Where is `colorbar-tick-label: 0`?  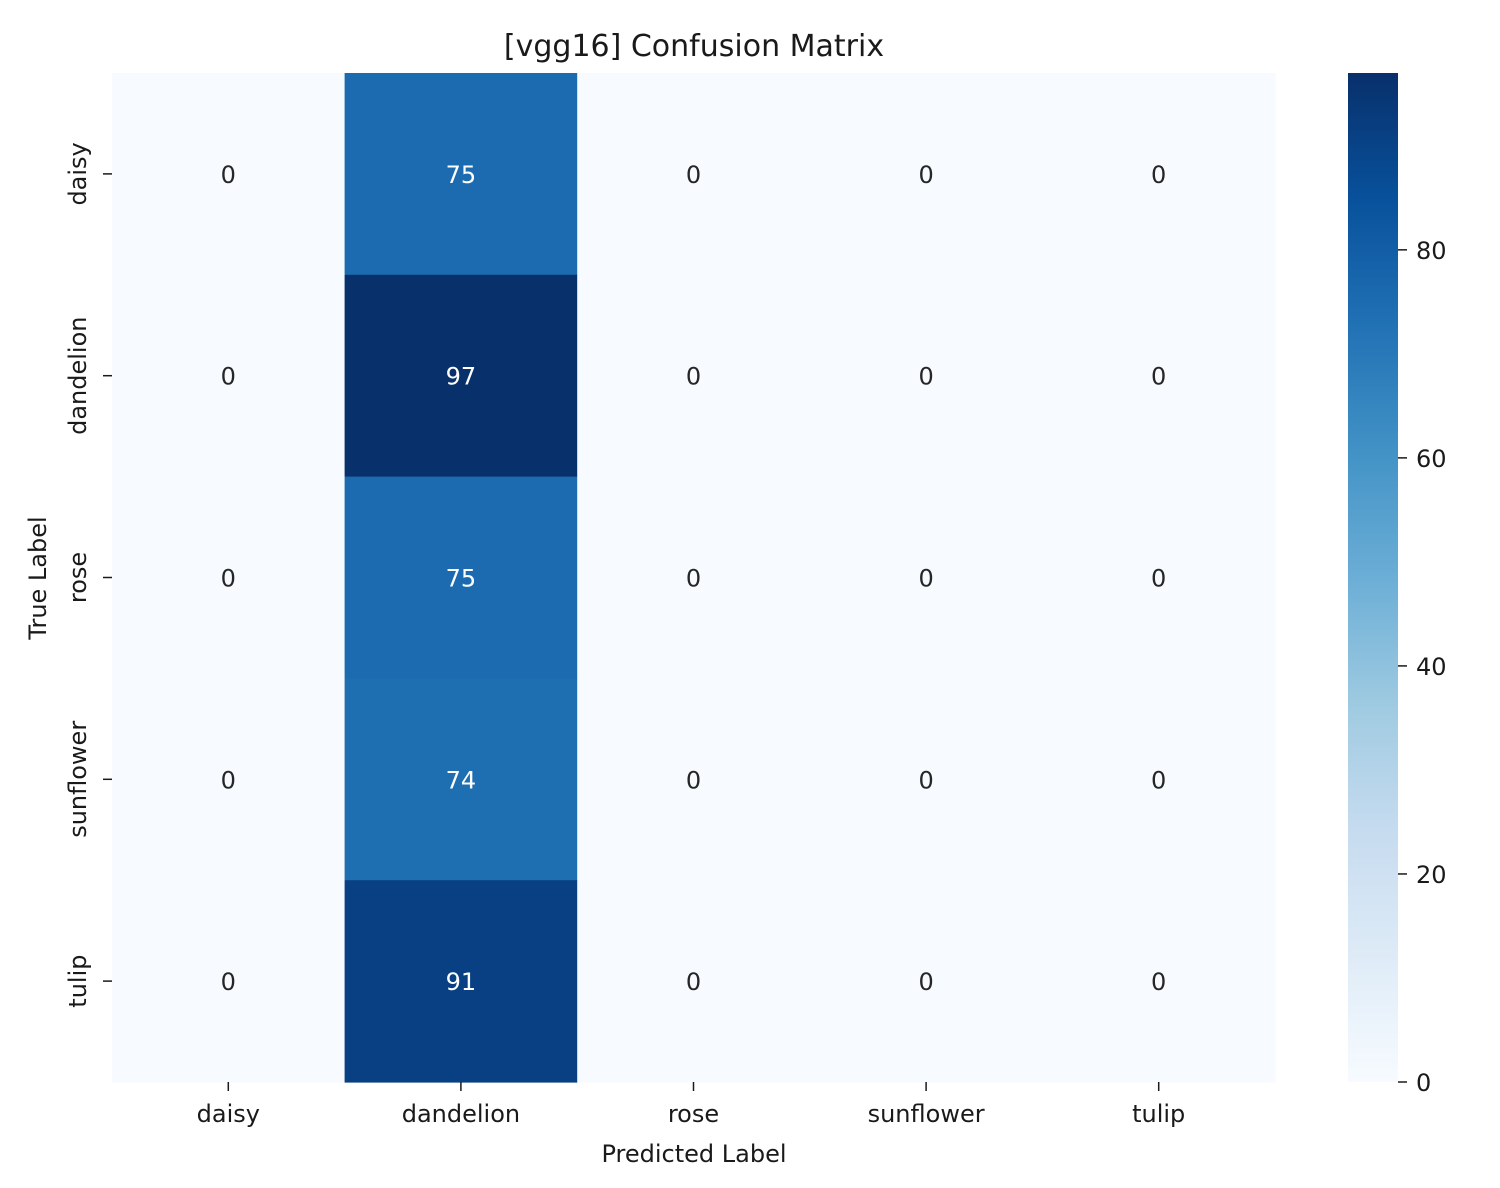 colorbar-tick-label: 0 is located at coordinates (1423, 1083).